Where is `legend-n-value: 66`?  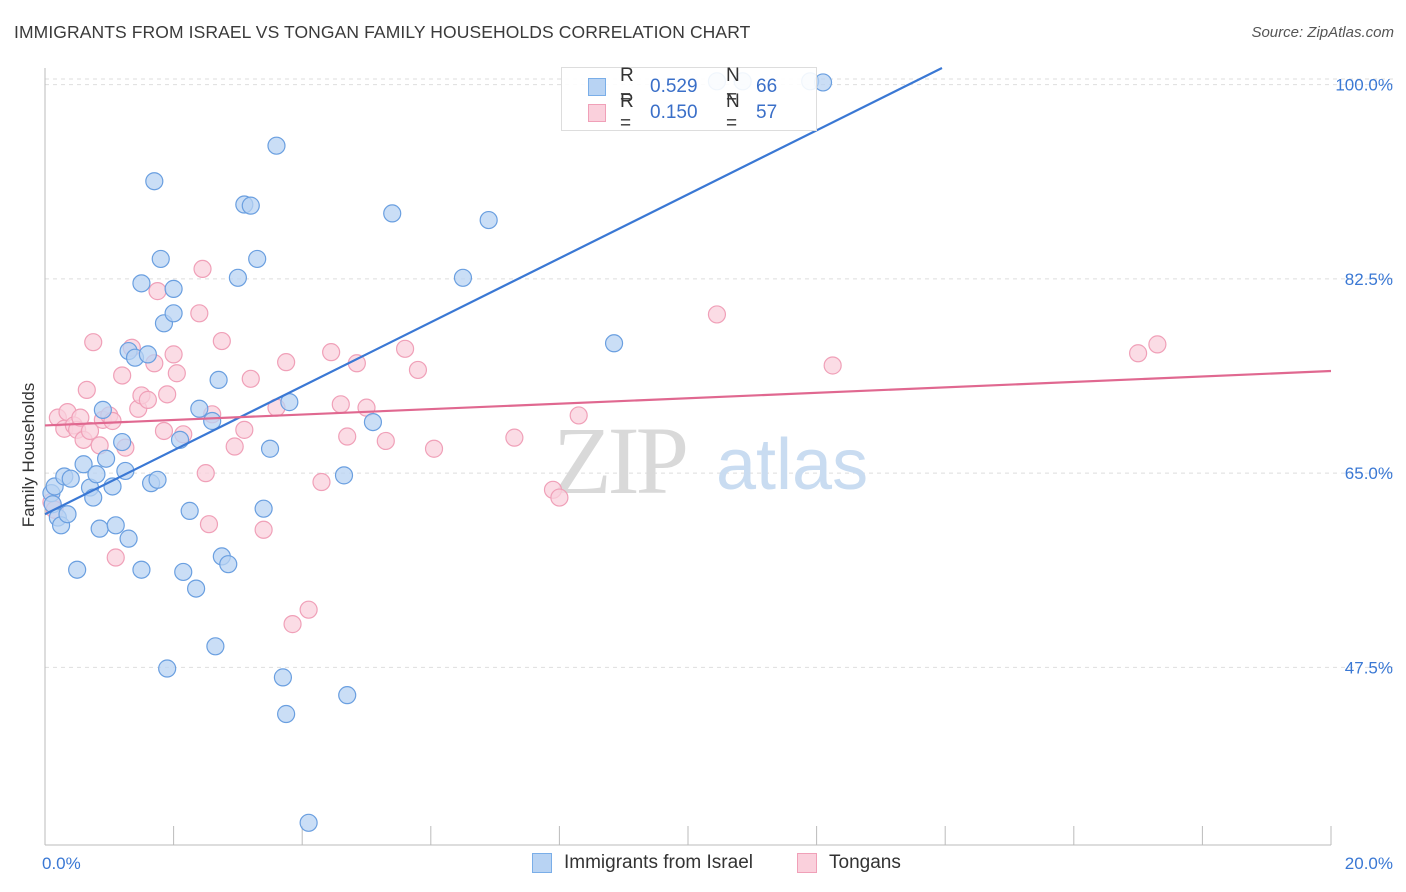 legend-n-value: 66 is located at coordinates (767, 86).